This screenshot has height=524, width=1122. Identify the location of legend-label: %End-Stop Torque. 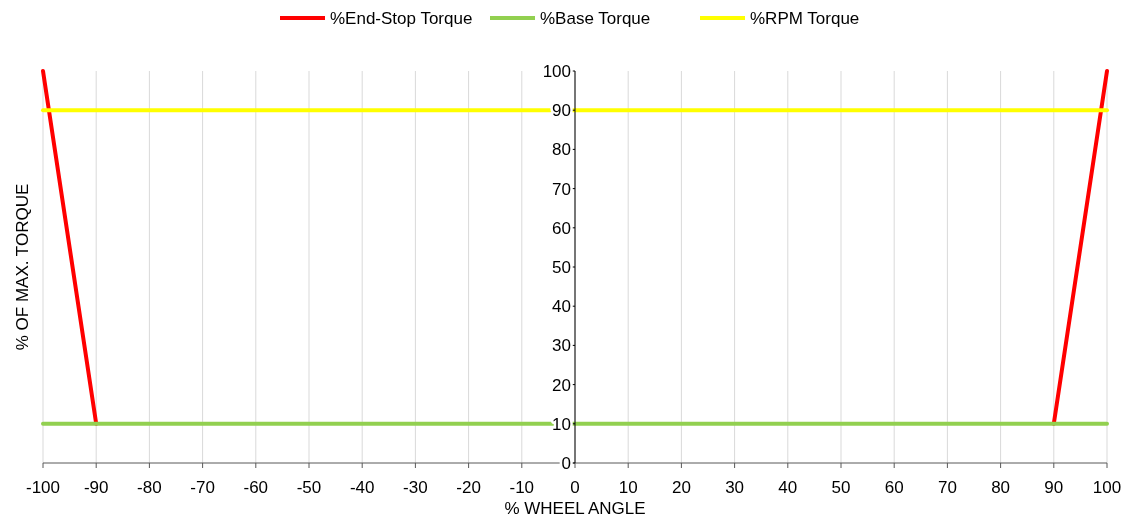
(401, 18).